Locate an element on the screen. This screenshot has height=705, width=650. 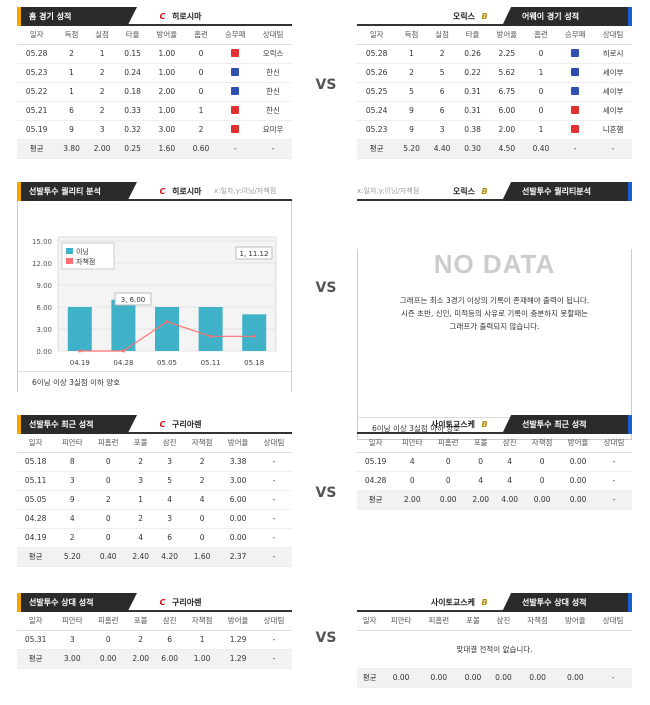
column-header: 홈런 is located at coordinates (201, 35).